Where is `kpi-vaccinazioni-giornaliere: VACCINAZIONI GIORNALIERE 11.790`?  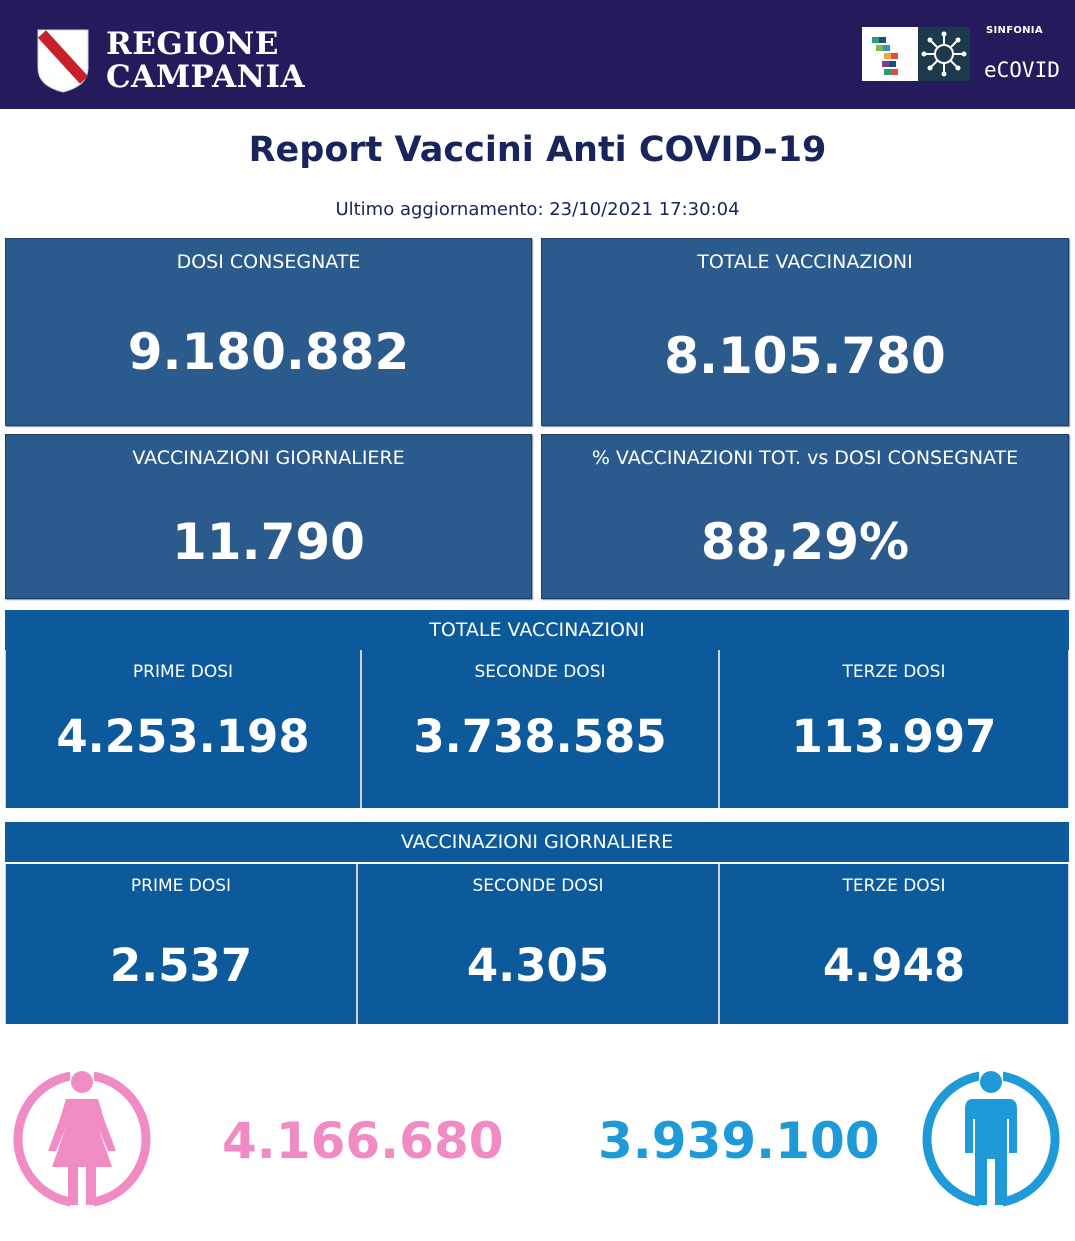
kpi-vaccinazioni-giornaliere: VACCINAZIONI GIORNALIERE 11.790 is located at coordinates (268, 516).